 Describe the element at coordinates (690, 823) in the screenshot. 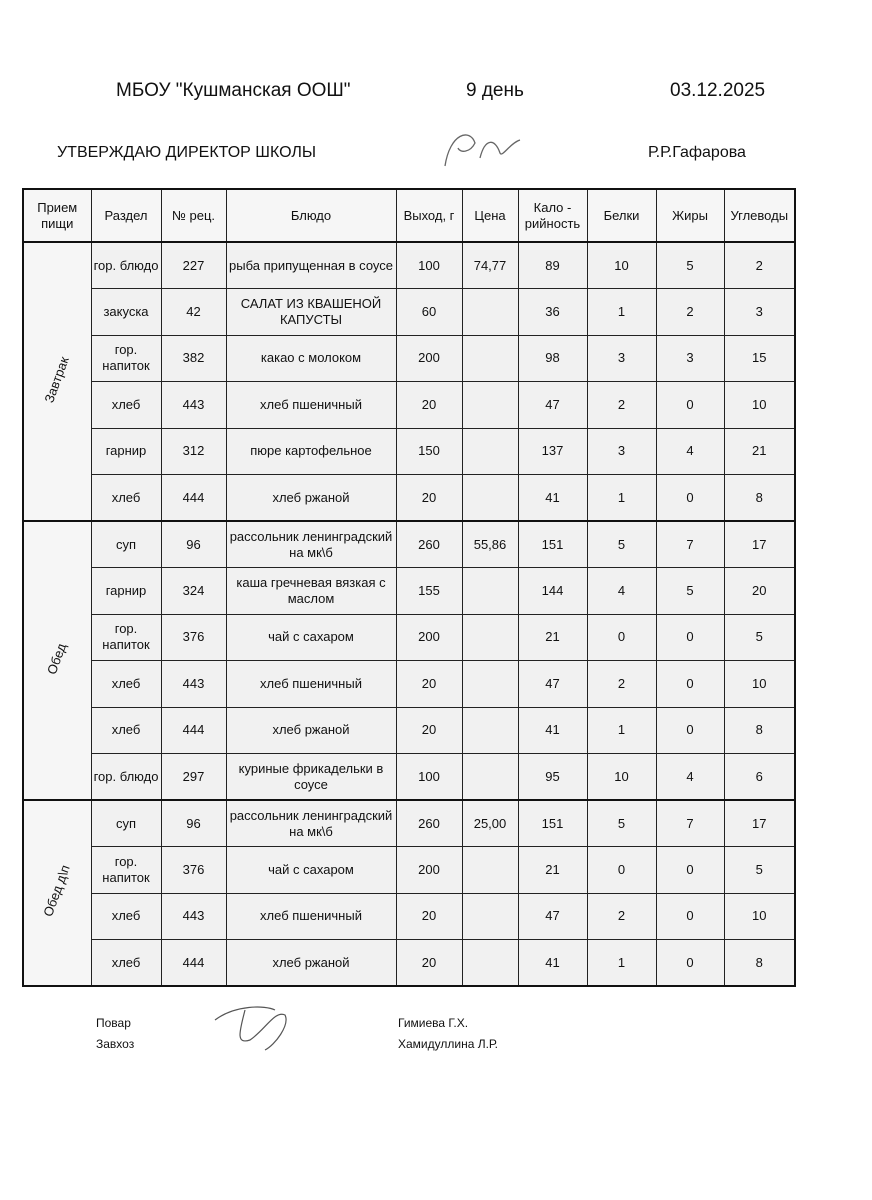

I see `fat-cell: 7` at that location.